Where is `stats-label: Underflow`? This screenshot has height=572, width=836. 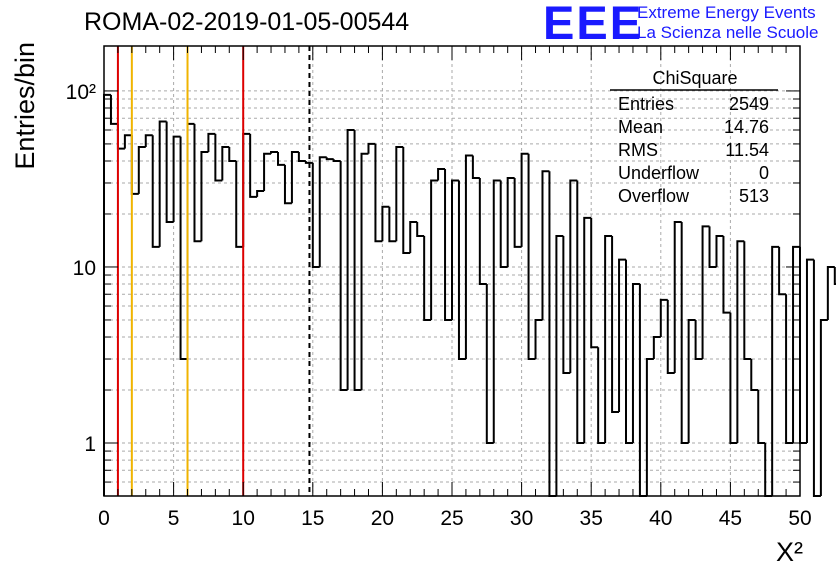
stats-label: Underflow is located at coordinates (659, 173).